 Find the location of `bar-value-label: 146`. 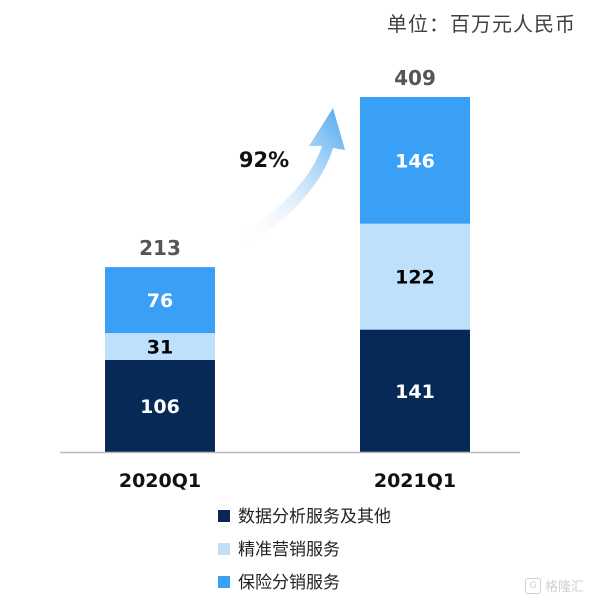

bar-value-label: 146 is located at coordinates (415, 161).